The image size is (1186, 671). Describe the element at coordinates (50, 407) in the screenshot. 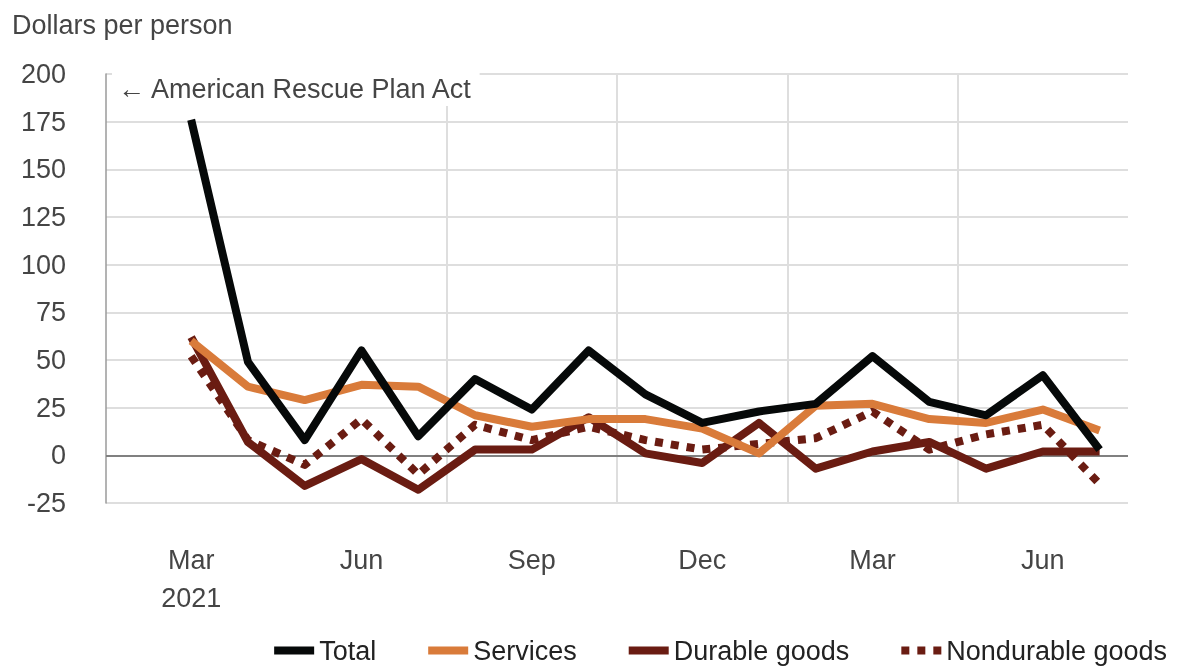

I see `y-tick-label: 25` at that location.